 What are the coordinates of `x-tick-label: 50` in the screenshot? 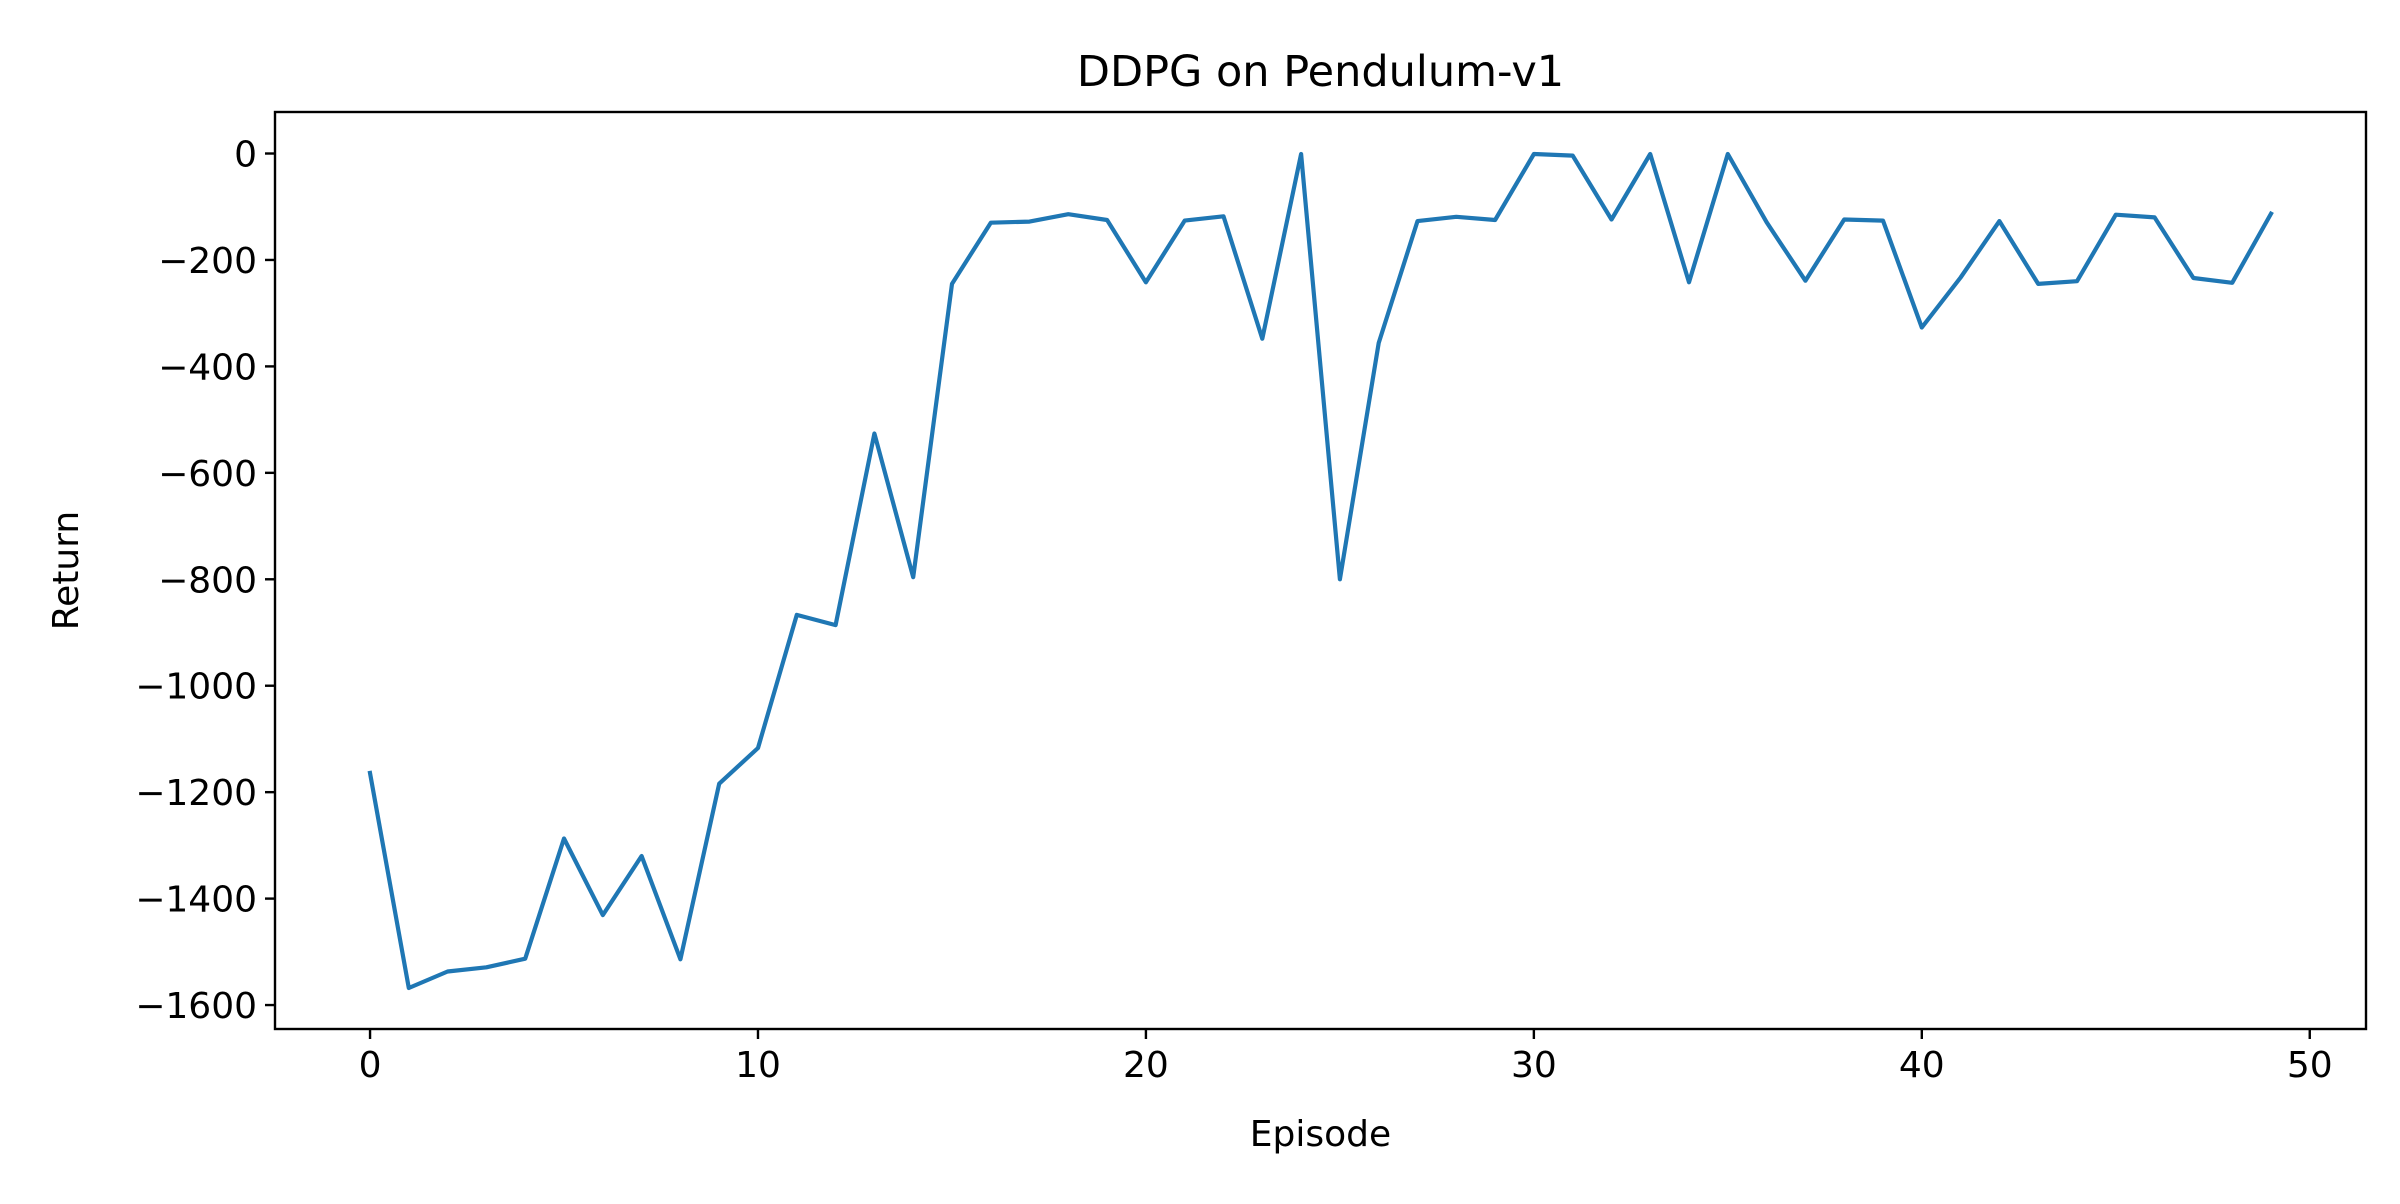 It's located at (2310, 1065).